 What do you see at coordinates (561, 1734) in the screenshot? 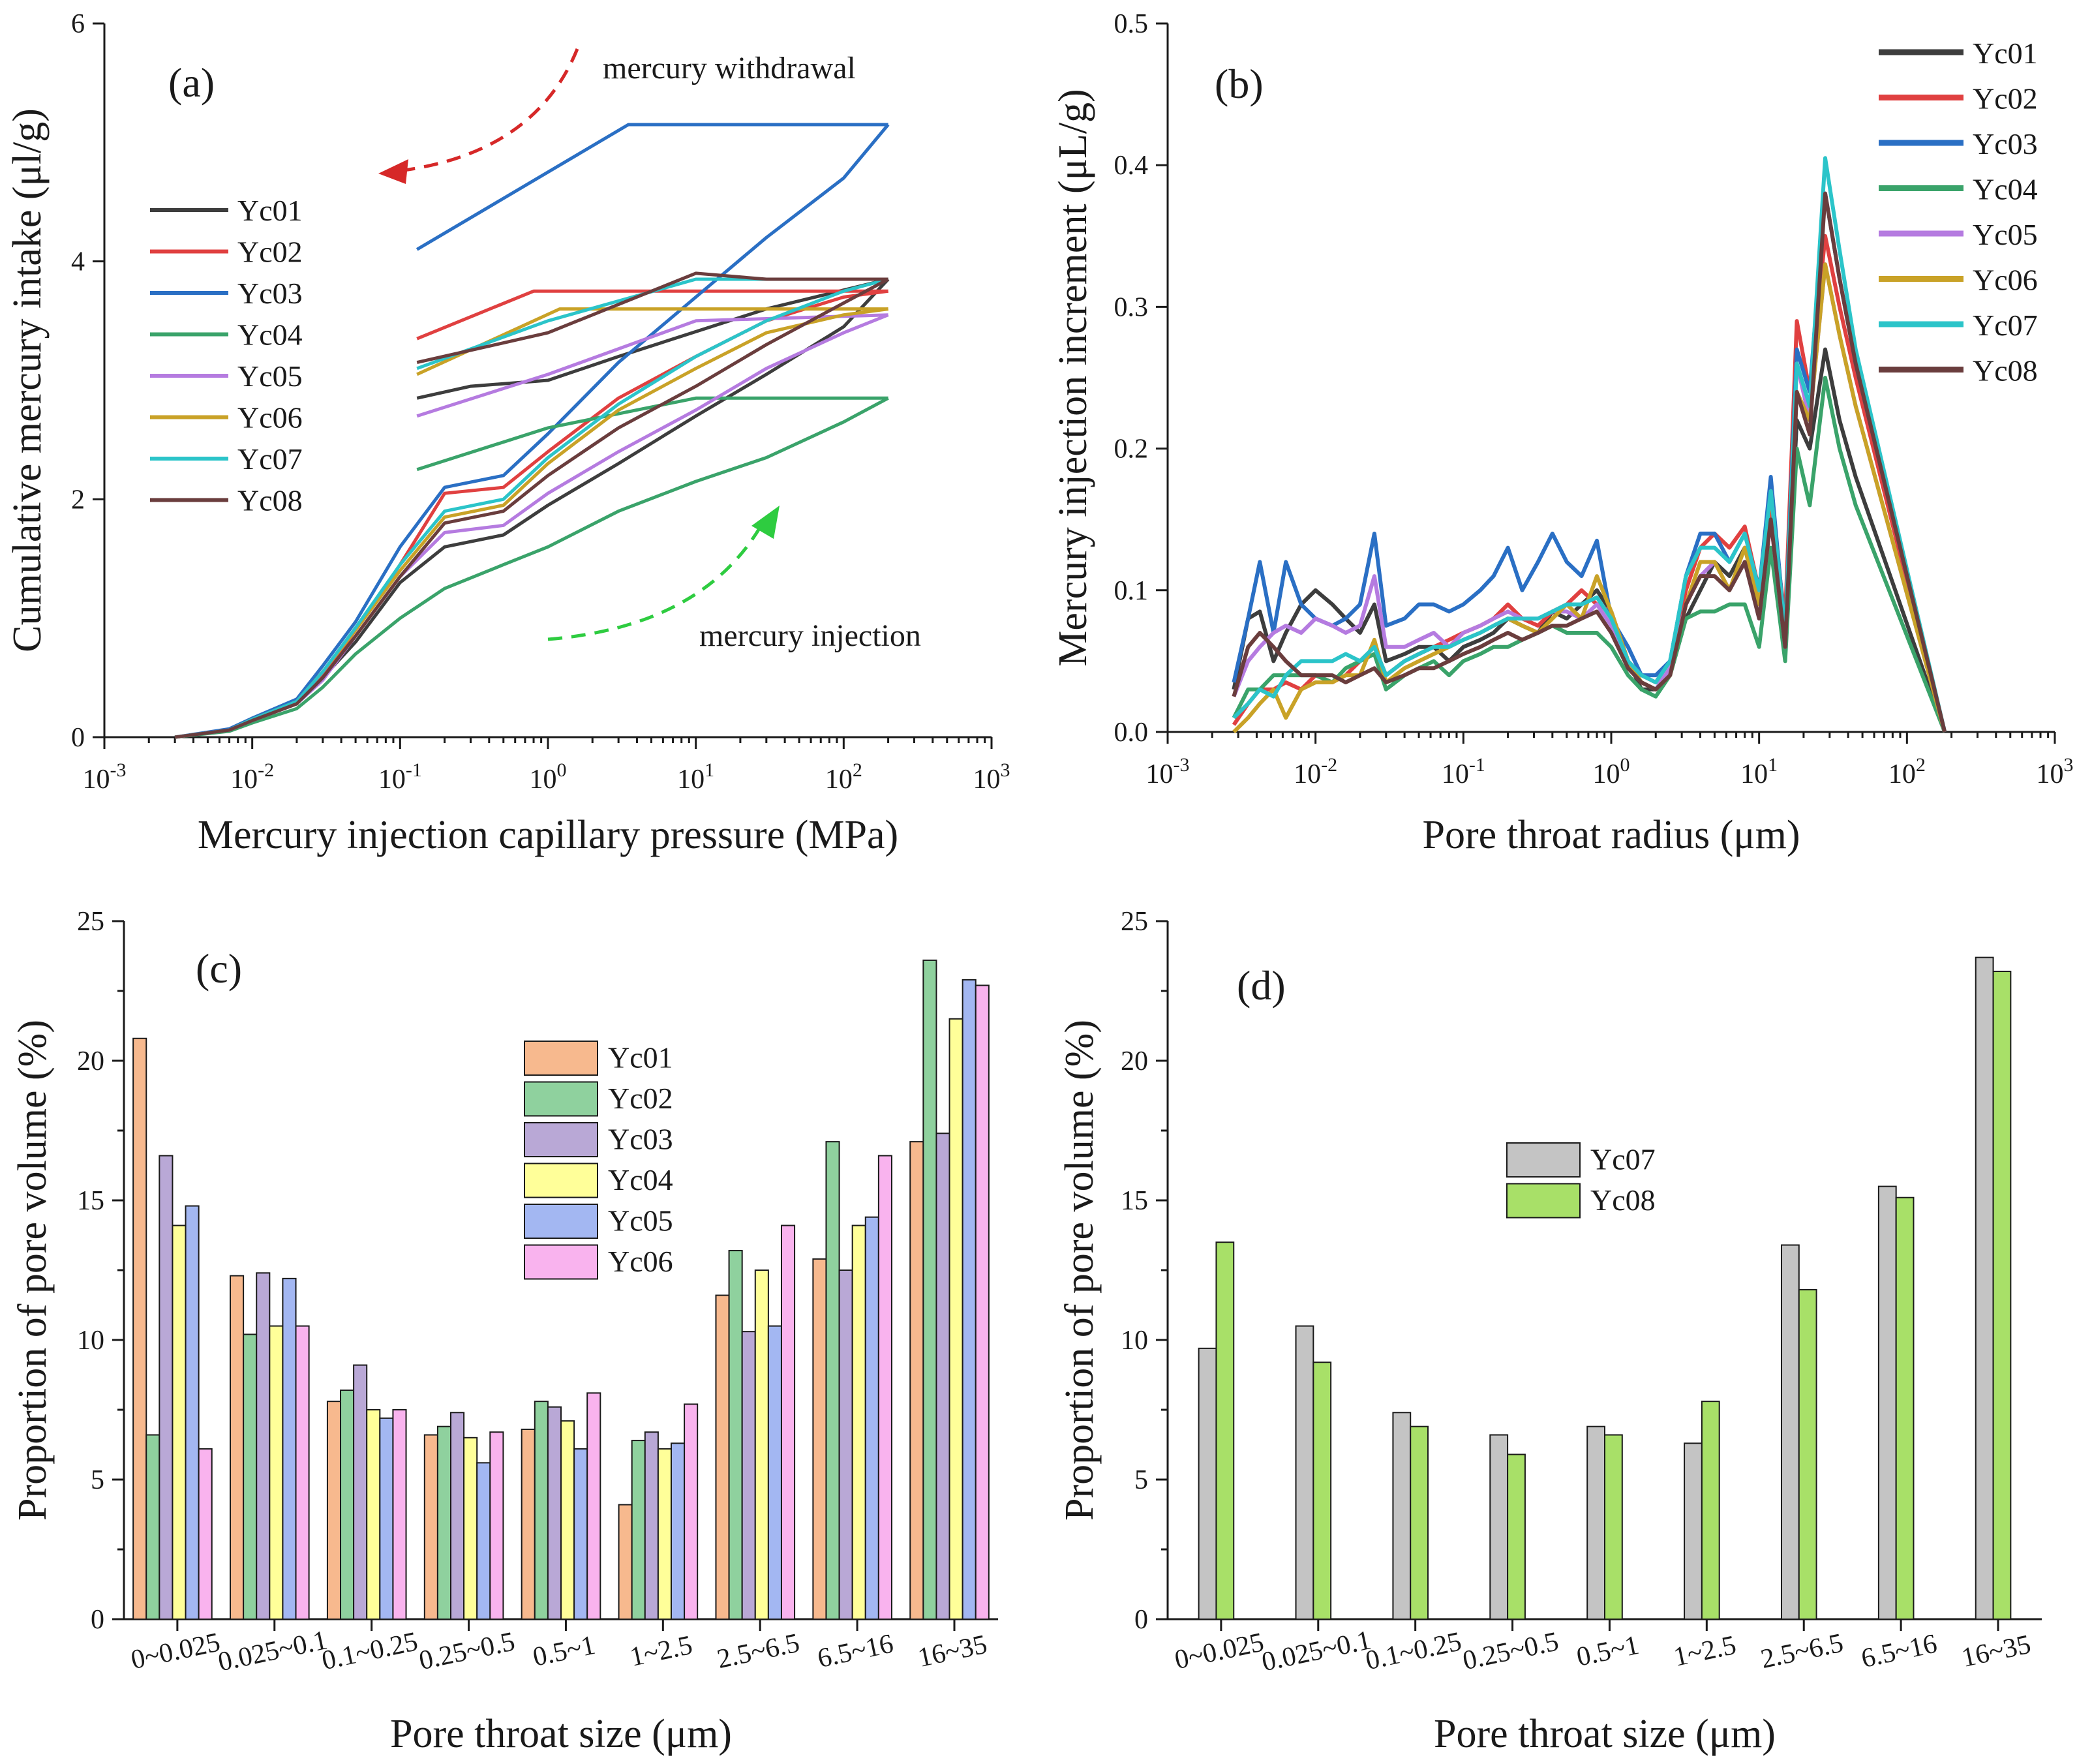
I see `x-axis-title: Pore throat size (μm)` at bounding box center [561, 1734].